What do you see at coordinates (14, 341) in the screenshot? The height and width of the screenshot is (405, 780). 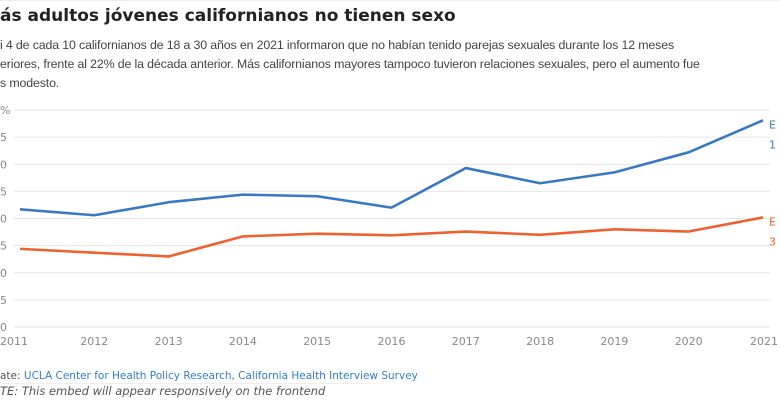 I see `x-tick-label: 2011` at bounding box center [14, 341].